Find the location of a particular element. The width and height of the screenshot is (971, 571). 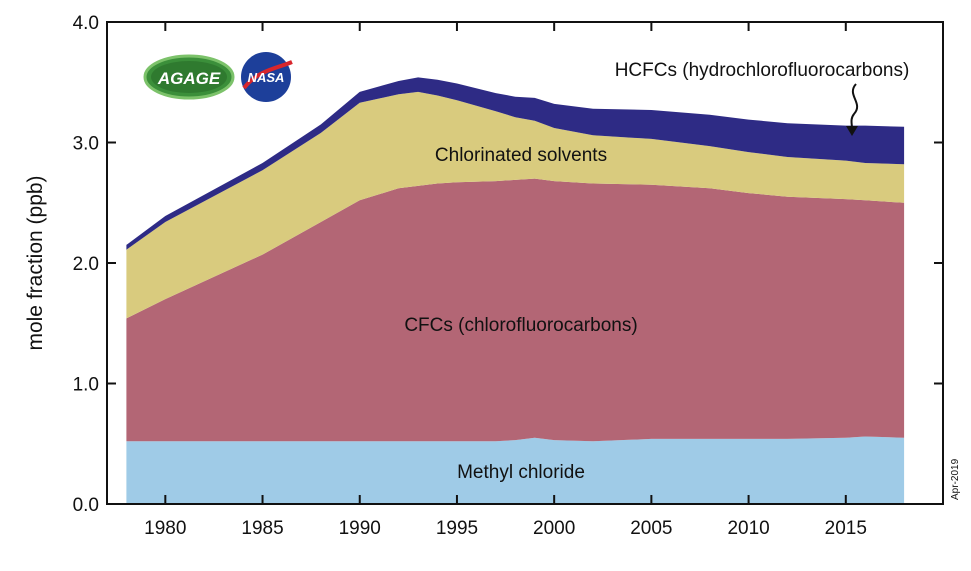

series-label-hcfcs: HCFCs (hydrochlorofluorocarbons) is located at coordinates (762, 70).